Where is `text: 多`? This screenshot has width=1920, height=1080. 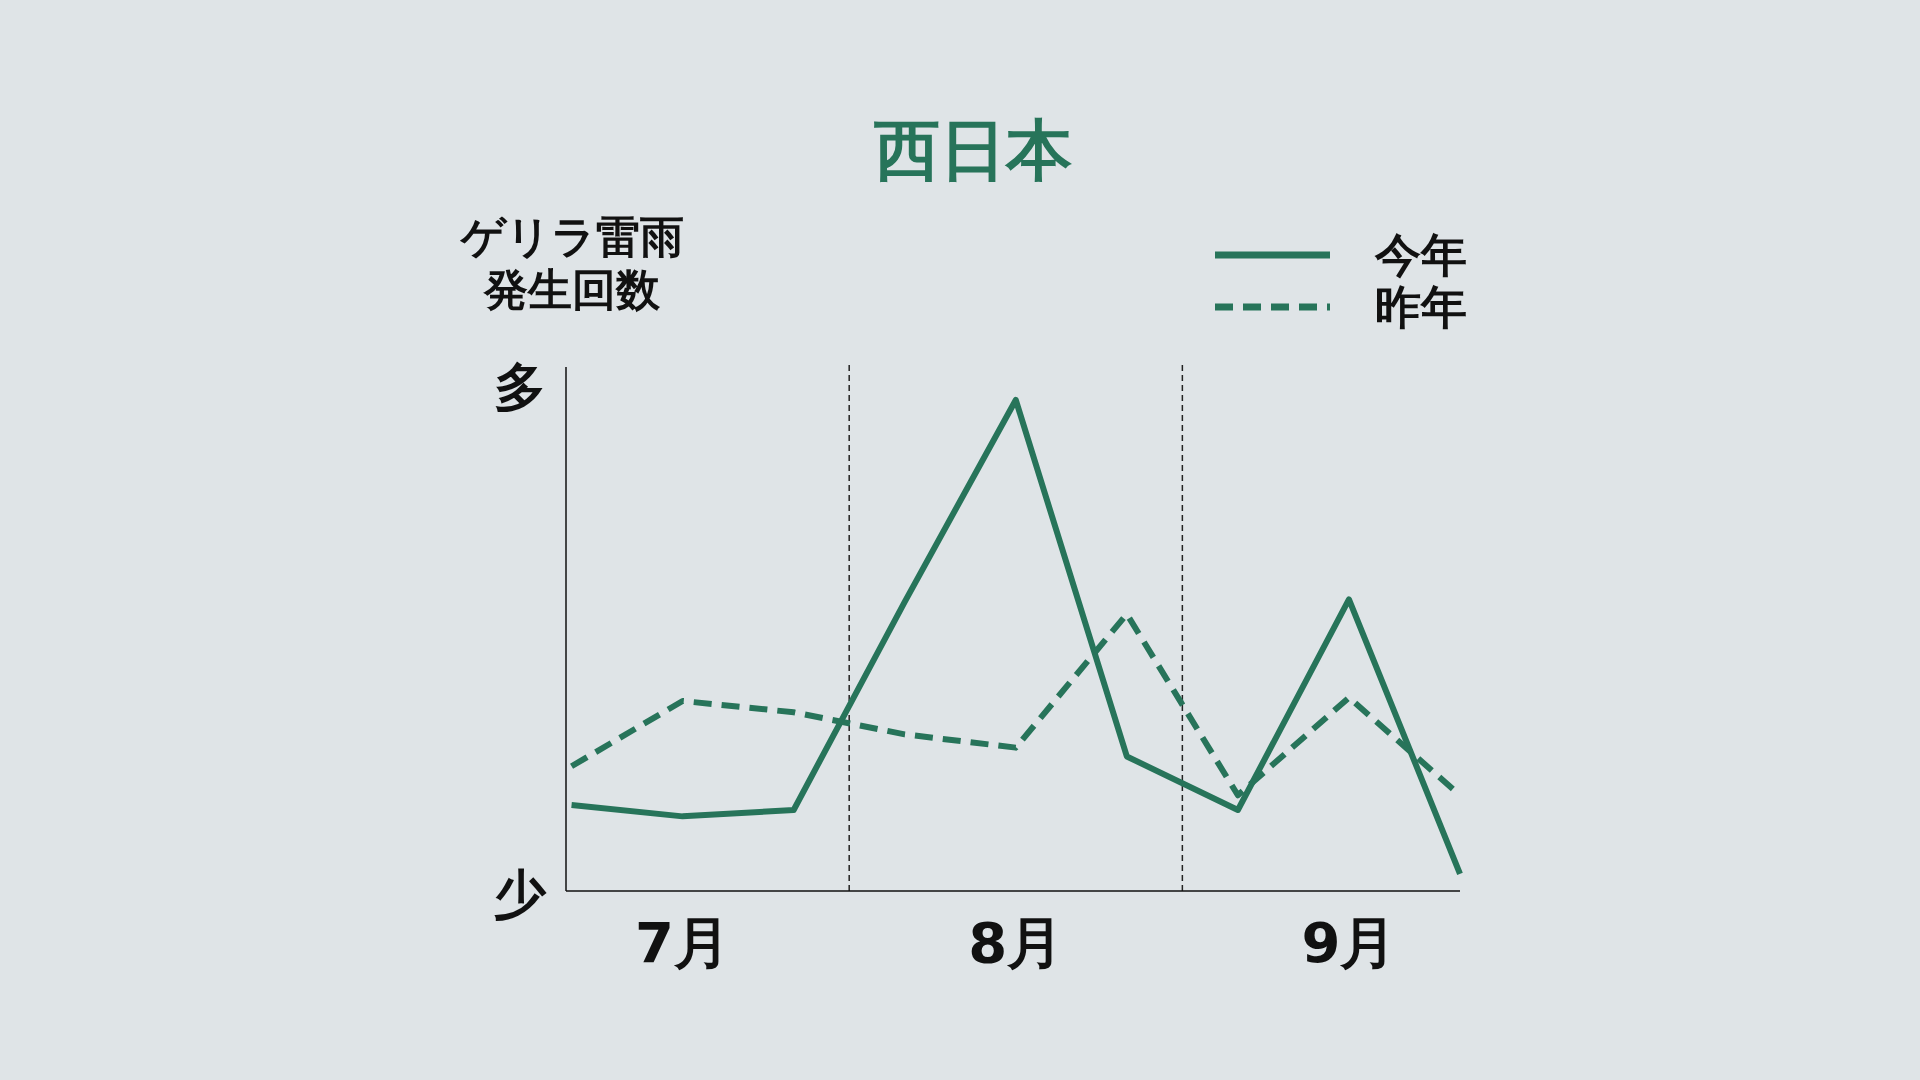
text: 多 is located at coordinates (520, 387).